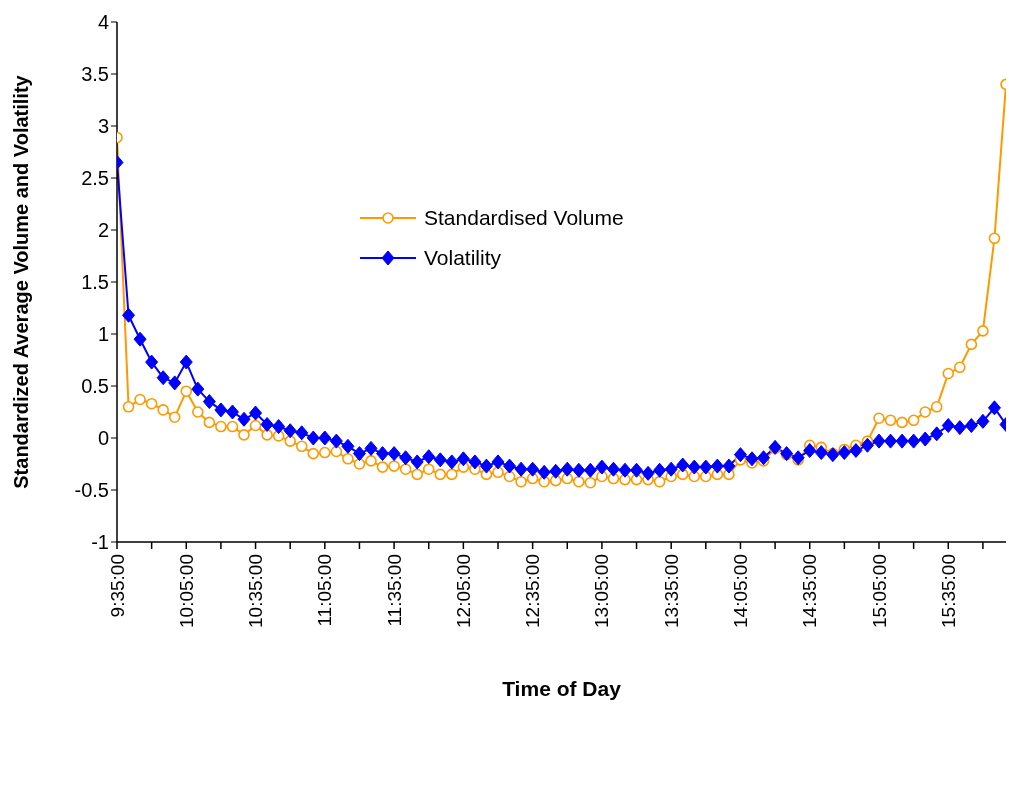 The height and width of the screenshot is (792, 1009). Describe the element at coordinates (103, 334) in the screenshot. I see `y-tick-label: 1` at that location.